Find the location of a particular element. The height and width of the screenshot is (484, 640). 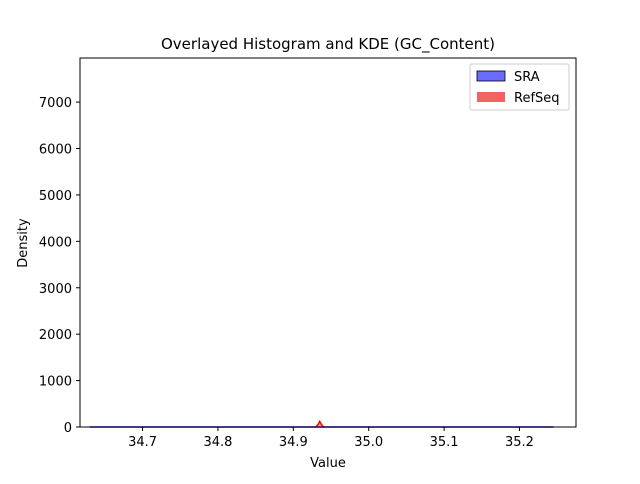

legend-swatch-refseq is located at coordinates (491, 97).